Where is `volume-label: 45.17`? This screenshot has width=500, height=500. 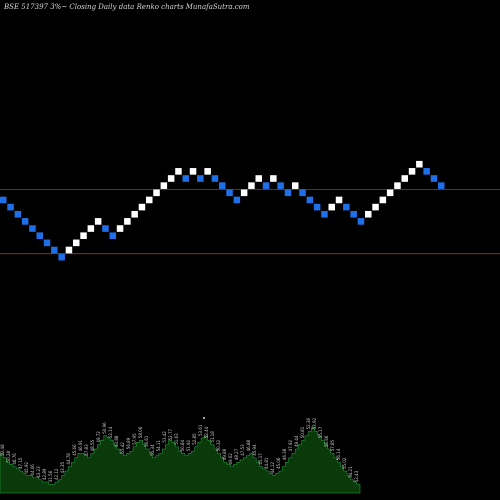 volume-label: 45.17 is located at coordinates (260, 459).